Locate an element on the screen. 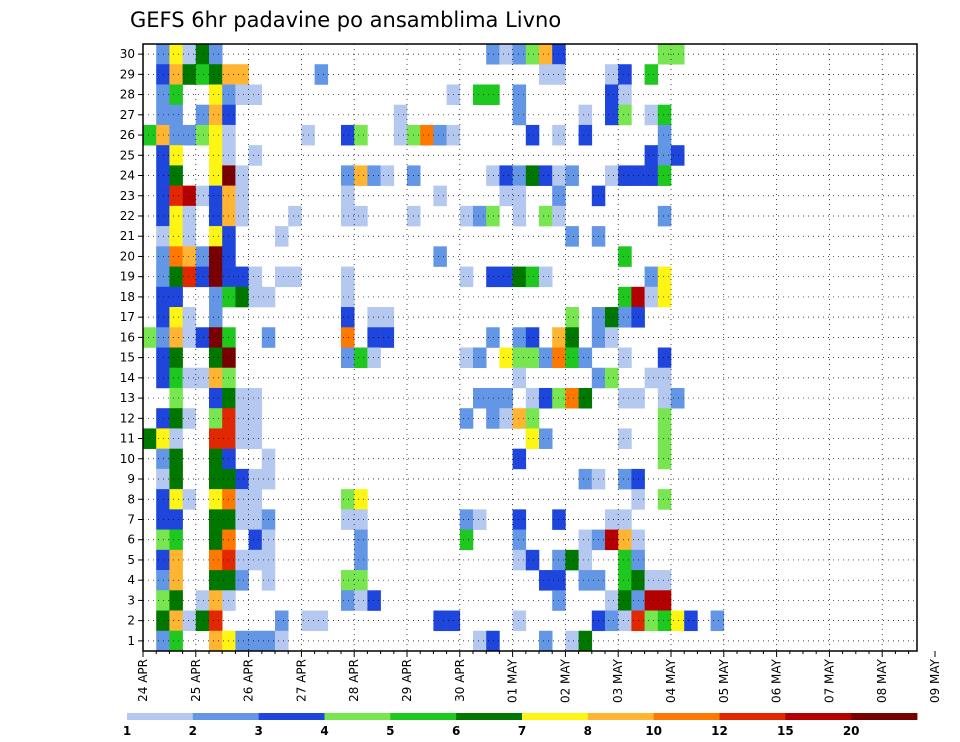 Image resolution: width=960 pixels, height=742 pixels. colorbar-label: 10 is located at coordinates (653, 731).